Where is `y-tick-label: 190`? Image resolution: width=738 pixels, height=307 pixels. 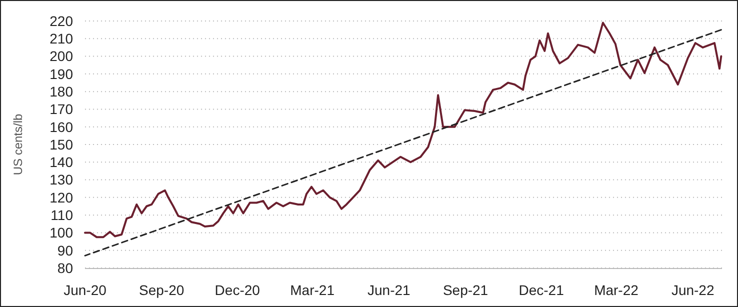 y-tick-label: 190 is located at coordinates (62, 74).